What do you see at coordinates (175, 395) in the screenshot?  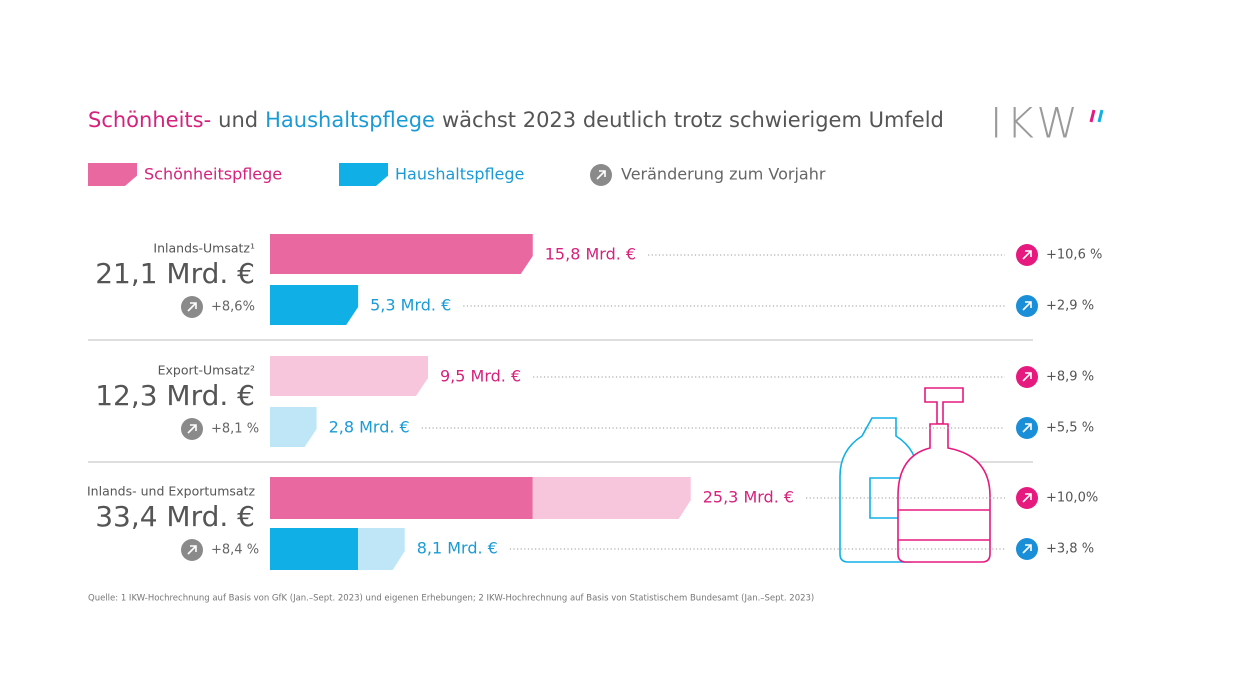 I see `group-total: 12,3 Mrd. €` at bounding box center [175, 395].